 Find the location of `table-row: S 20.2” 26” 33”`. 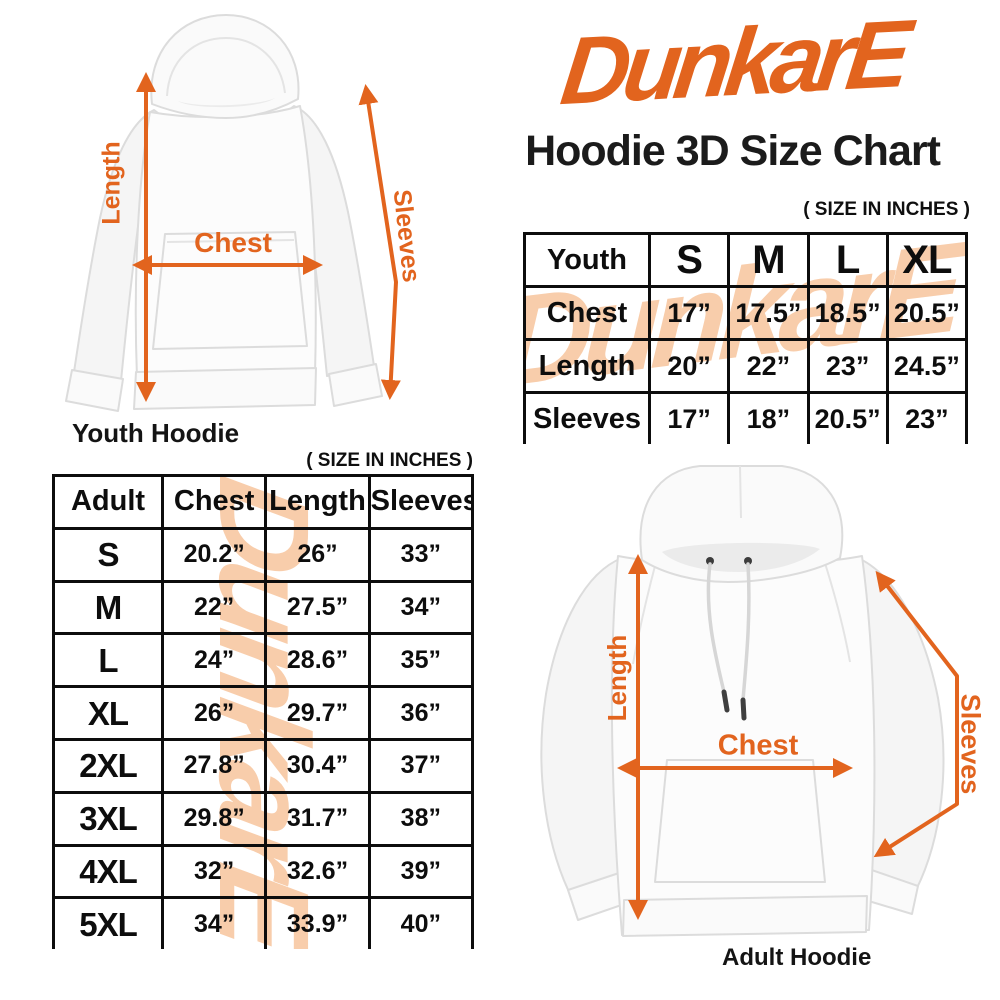

table-row: S 20.2” 26” 33” is located at coordinates (263, 554).